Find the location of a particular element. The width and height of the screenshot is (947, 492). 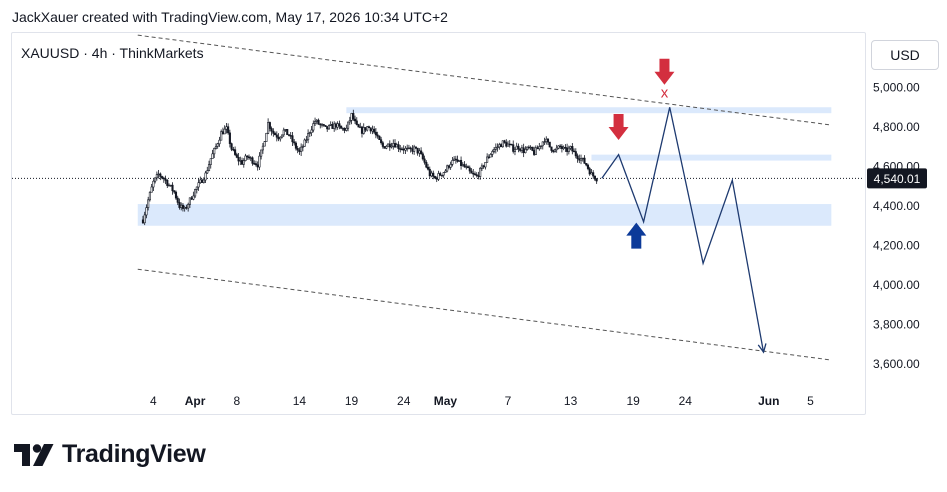

tradingview-logo-icon is located at coordinates (34, 454).